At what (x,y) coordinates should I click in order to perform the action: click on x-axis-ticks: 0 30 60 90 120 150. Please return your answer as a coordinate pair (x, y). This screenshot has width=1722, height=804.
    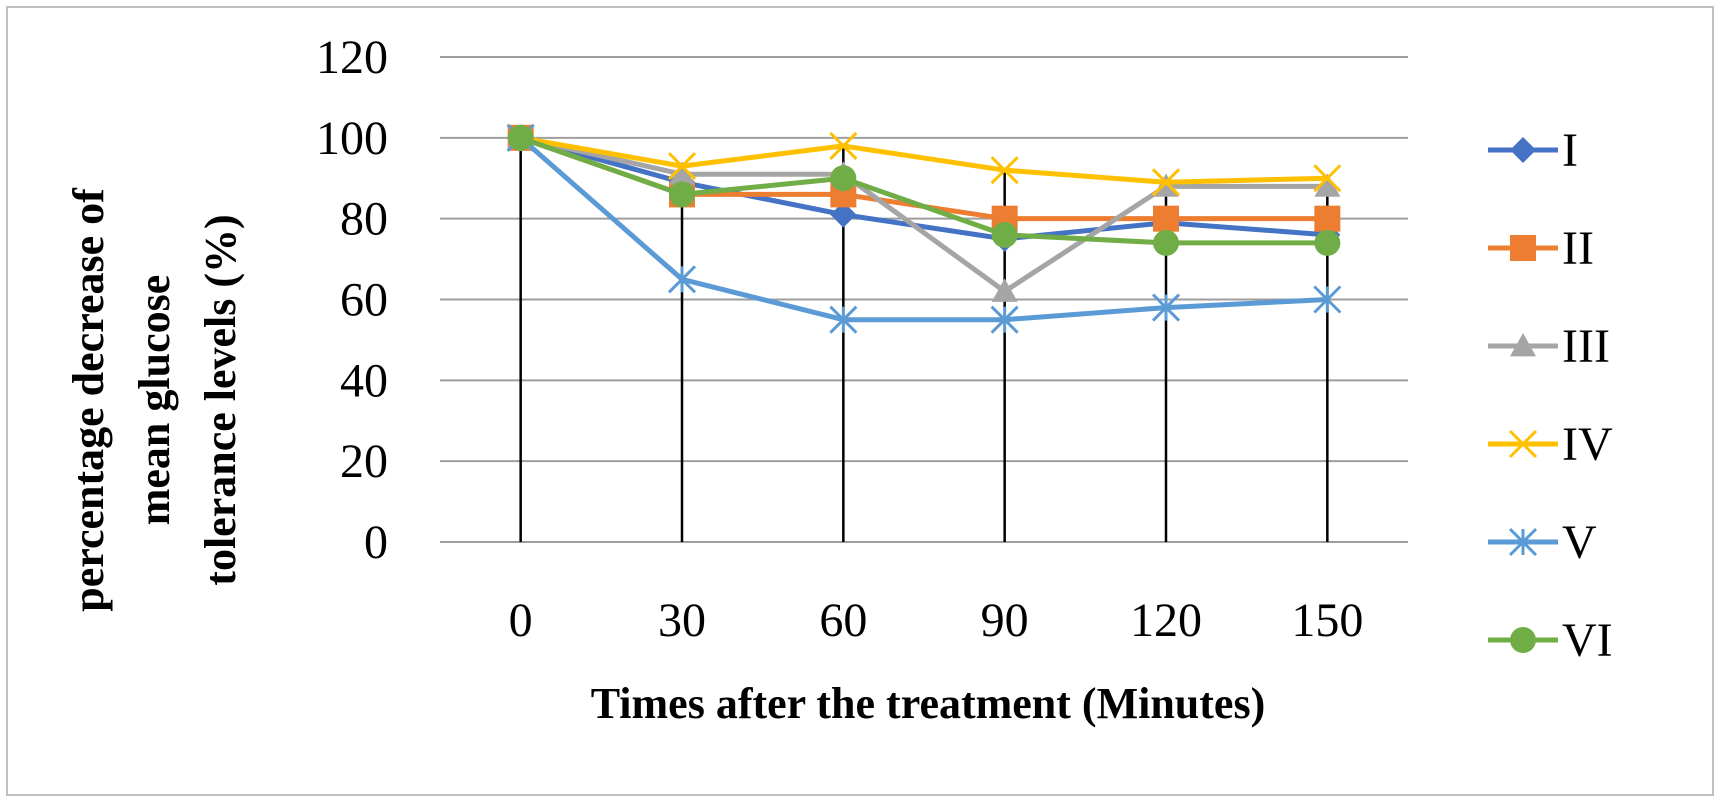
    Looking at the image, I should click on (936, 620).